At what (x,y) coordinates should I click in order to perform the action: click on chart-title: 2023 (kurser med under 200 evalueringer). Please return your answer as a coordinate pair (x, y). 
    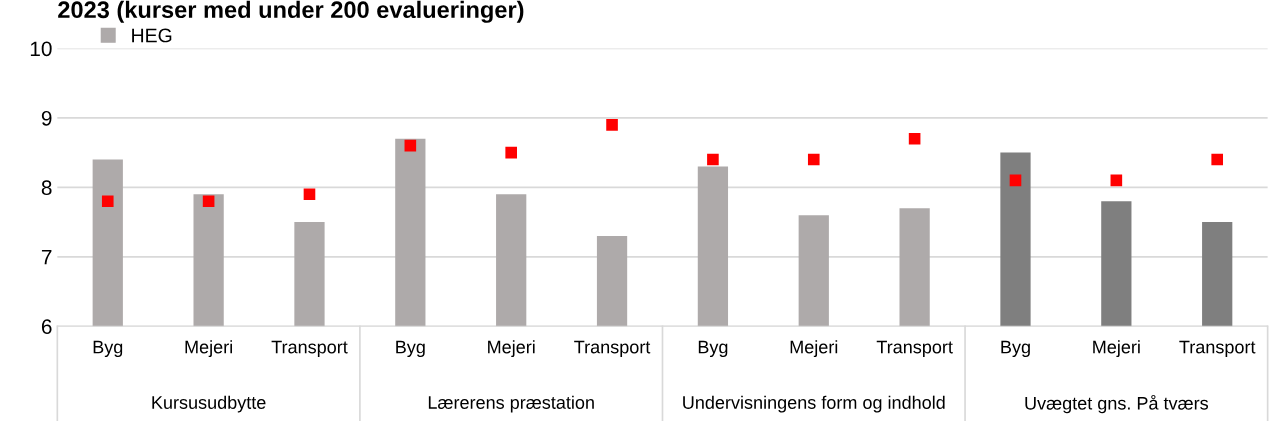
    Looking at the image, I should click on (291, 11).